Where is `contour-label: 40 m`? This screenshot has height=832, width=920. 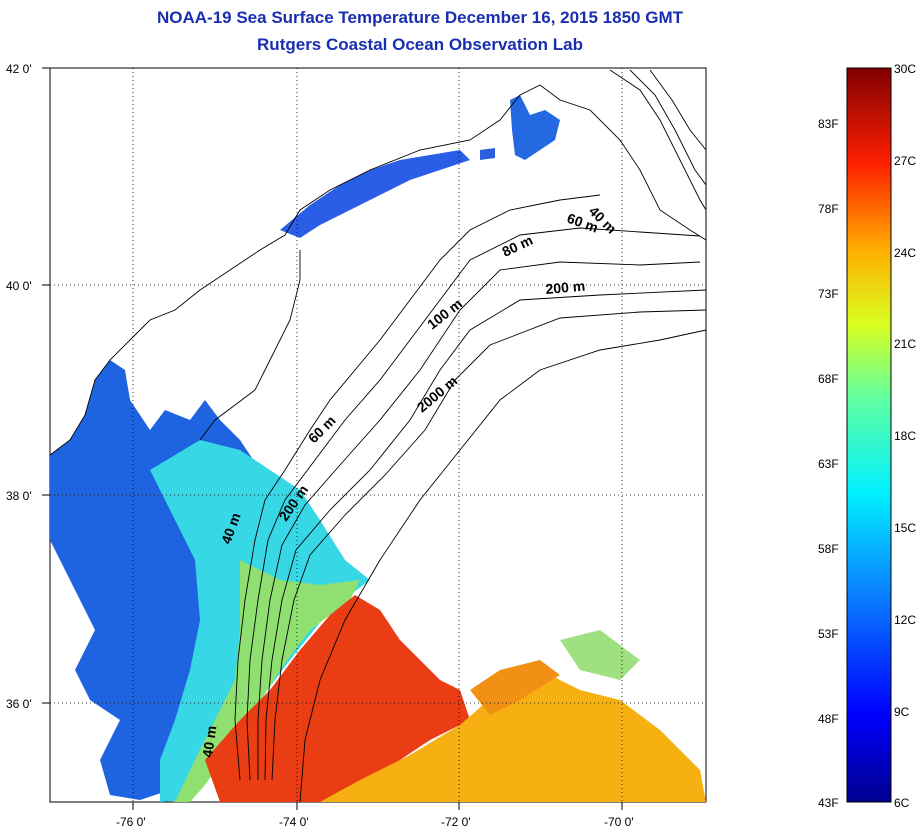 contour-label: 40 m is located at coordinates (209, 742).